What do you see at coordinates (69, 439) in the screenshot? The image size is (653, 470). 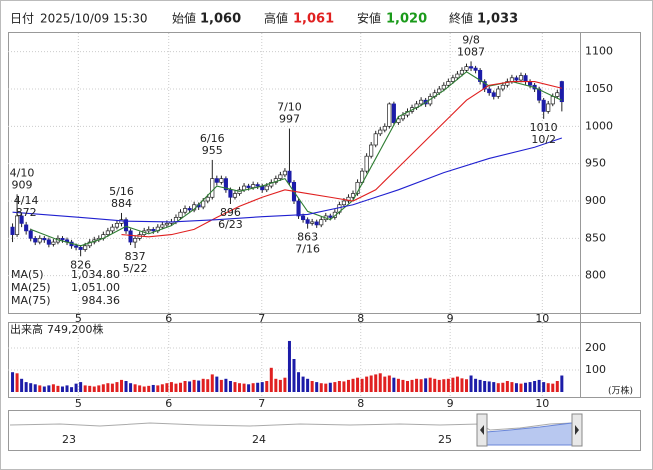 I see `navigator-label: 23` at bounding box center [69, 439].